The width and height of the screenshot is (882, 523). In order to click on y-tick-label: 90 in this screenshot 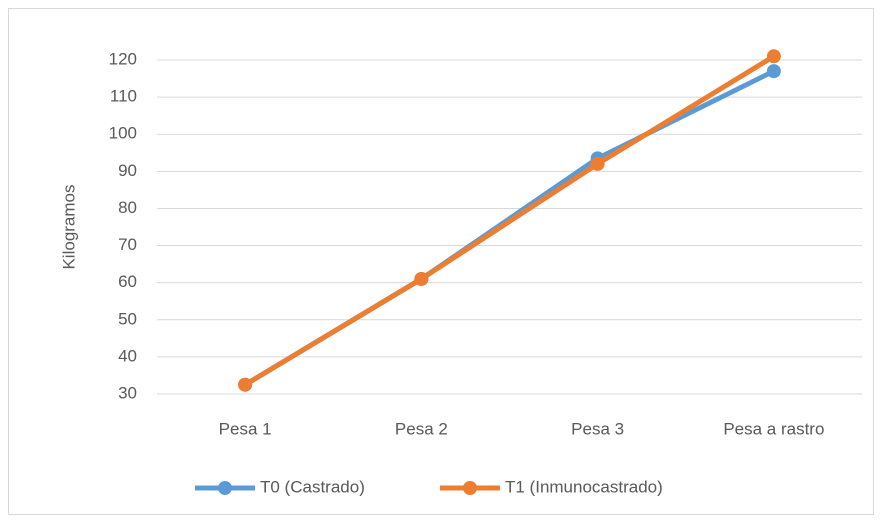, I will do `click(127, 170)`.